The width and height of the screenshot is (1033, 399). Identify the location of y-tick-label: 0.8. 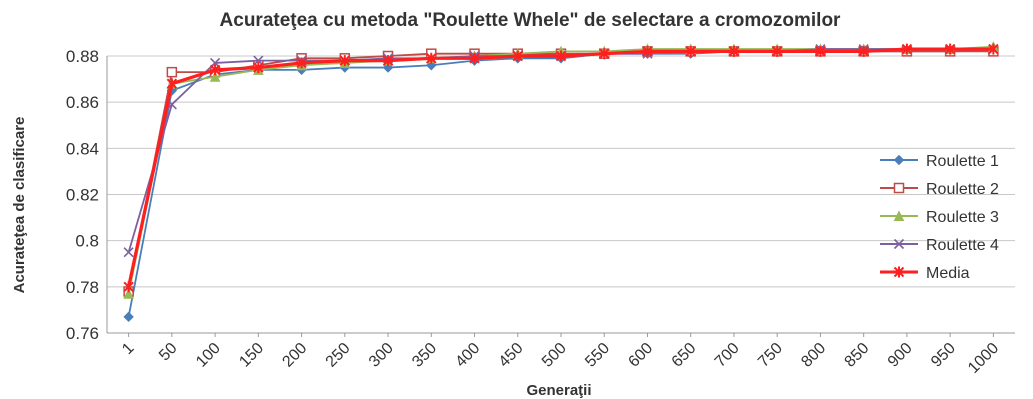
(87, 241).